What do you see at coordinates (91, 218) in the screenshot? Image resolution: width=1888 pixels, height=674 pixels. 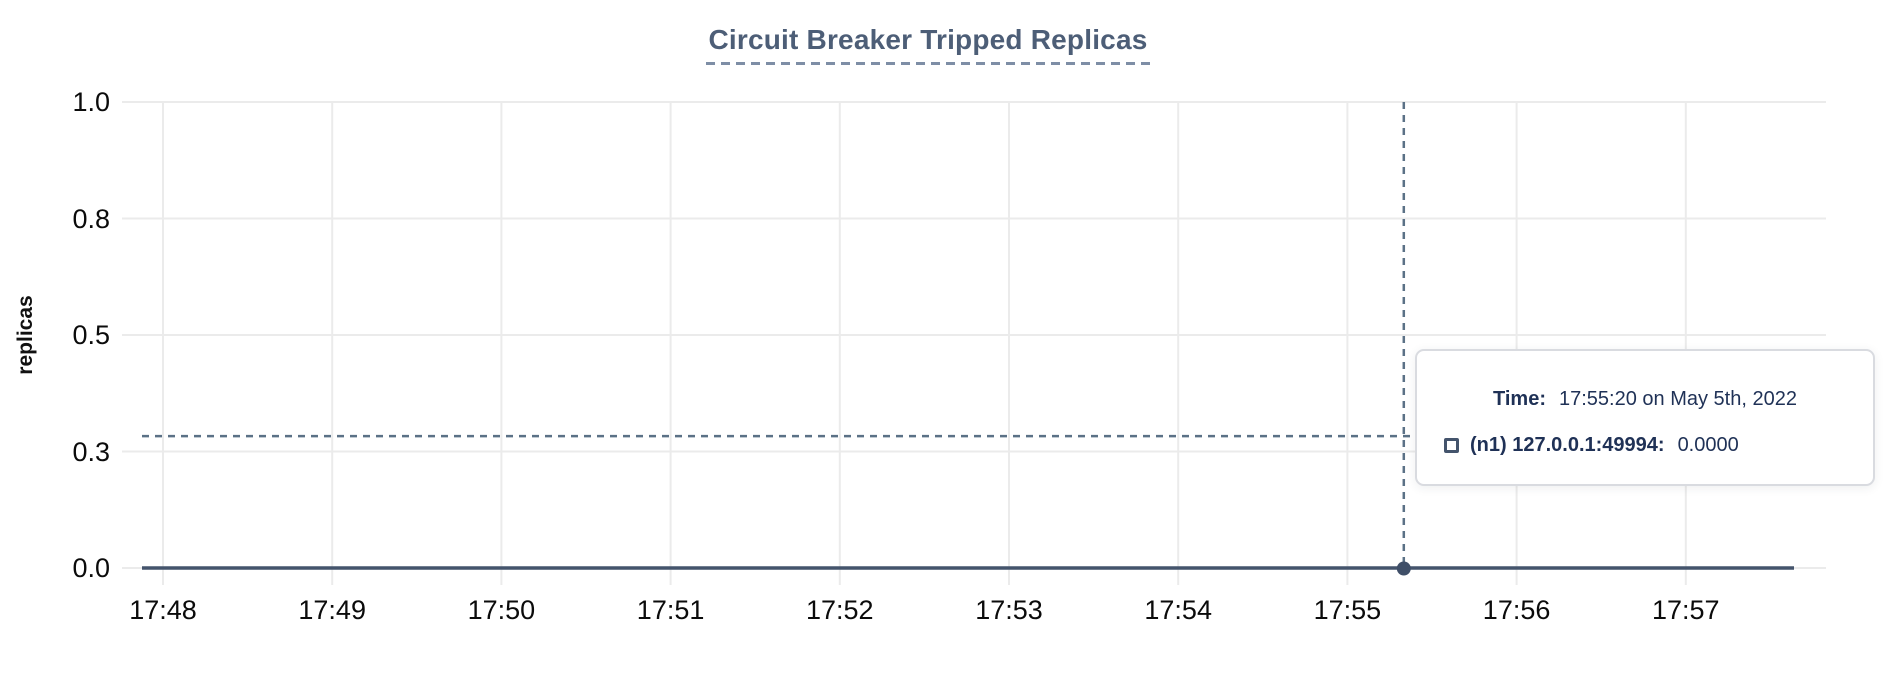 I see `y-tick-label: 0.8` at bounding box center [91, 218].